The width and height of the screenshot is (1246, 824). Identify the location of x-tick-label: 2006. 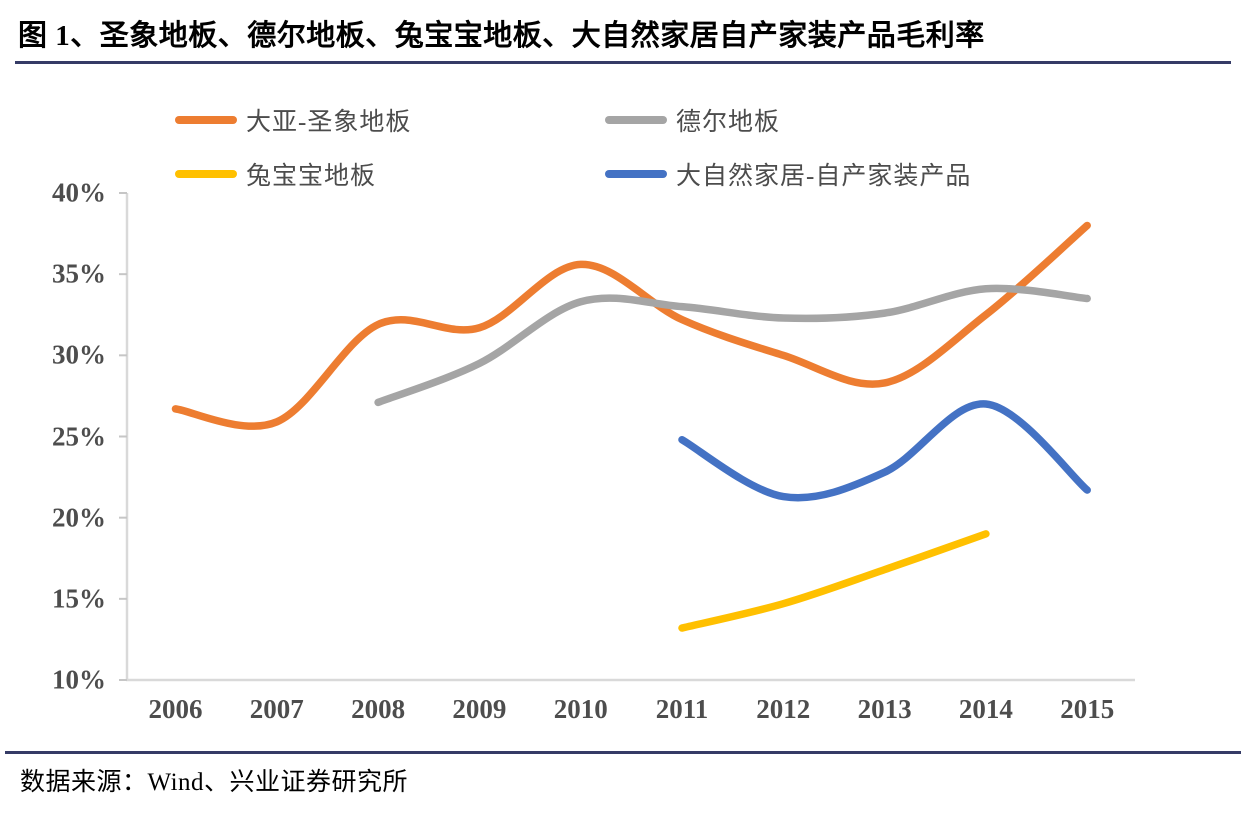
(175, 709).